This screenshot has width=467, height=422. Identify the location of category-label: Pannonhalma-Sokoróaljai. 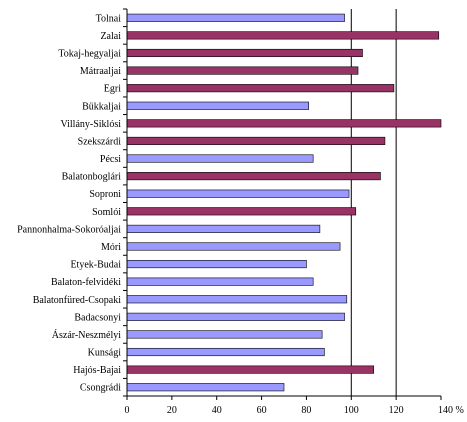
(69, 229).